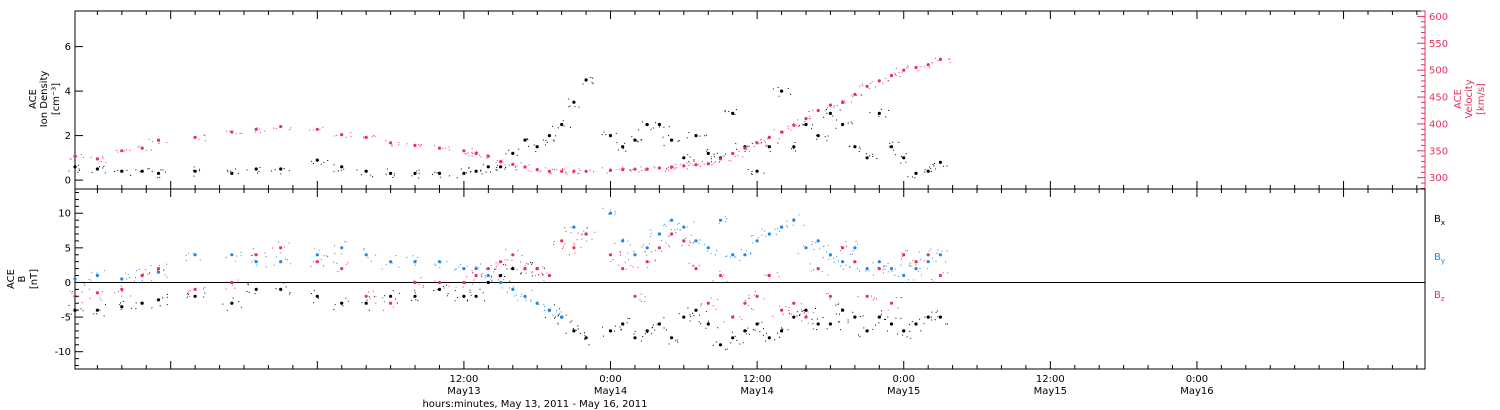 This screenshot has height=410, width=1500. I want to click on by-point, so click(818, 241).